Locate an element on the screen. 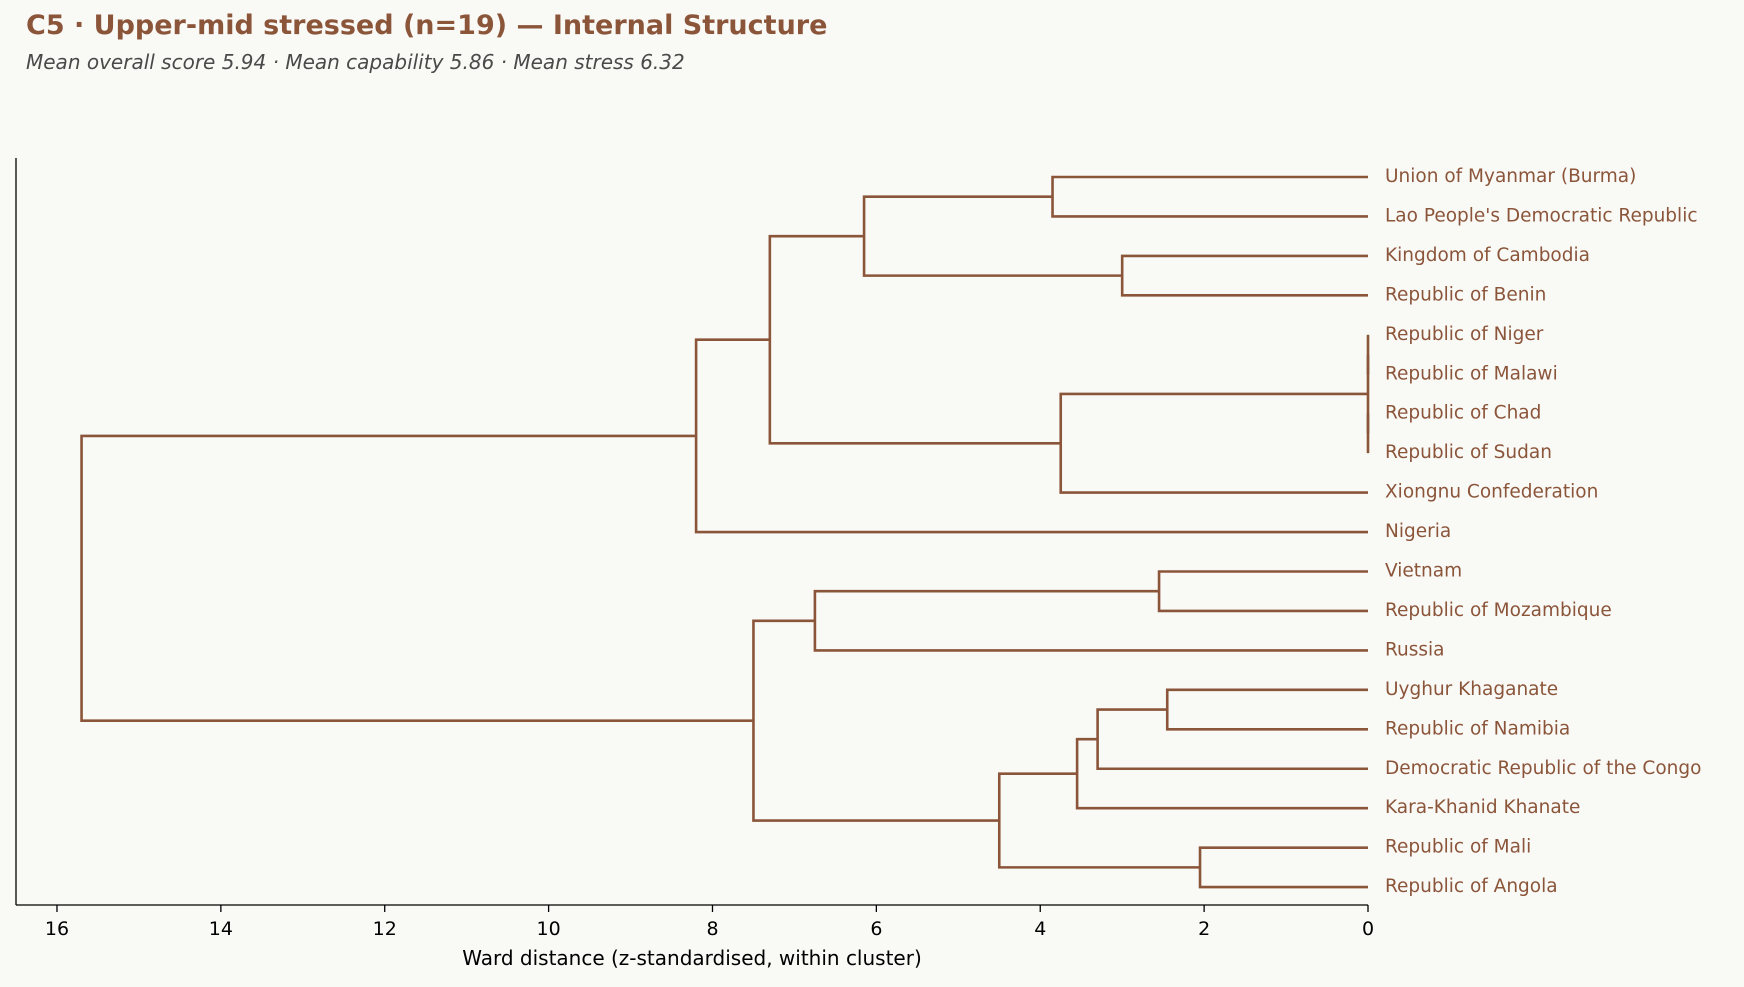 Image resolution: width=1744 pixels, height=987 pixels. x-tick-label: 2 is located at coordinates (1204, 929).